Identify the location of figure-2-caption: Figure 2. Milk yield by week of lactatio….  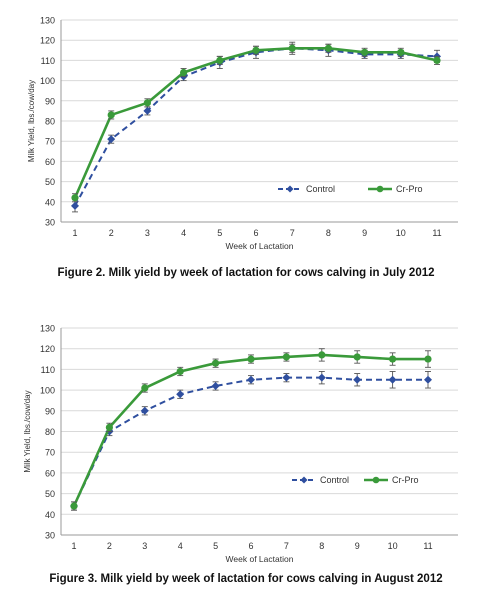
(246, 273).